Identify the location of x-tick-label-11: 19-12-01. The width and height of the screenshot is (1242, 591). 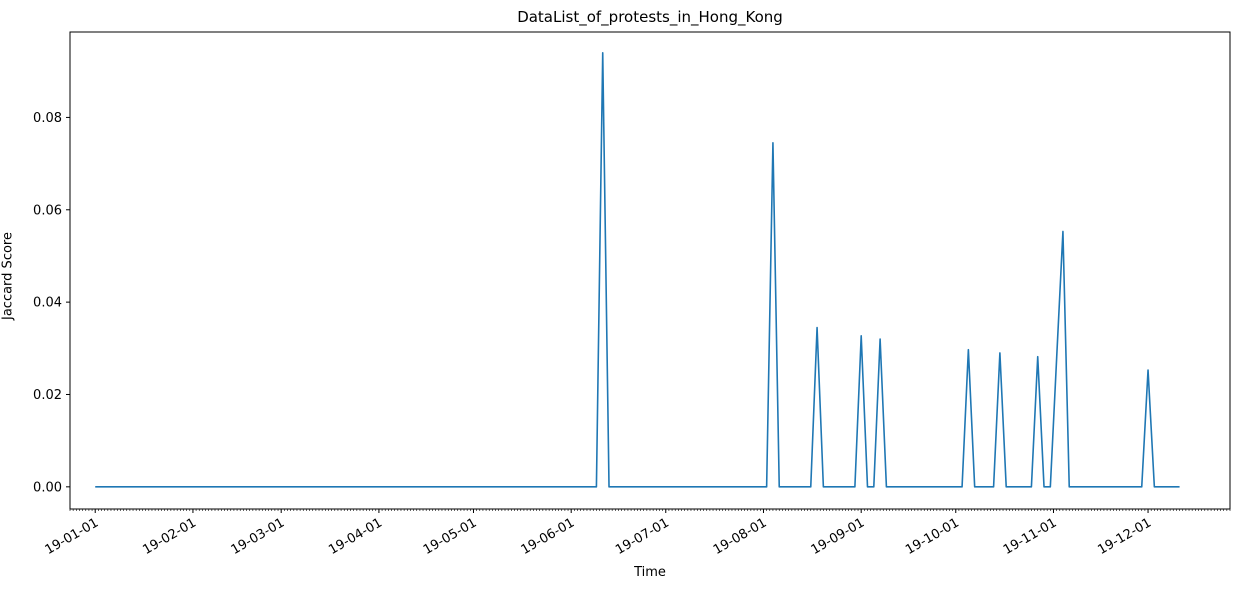
(1124, 536).